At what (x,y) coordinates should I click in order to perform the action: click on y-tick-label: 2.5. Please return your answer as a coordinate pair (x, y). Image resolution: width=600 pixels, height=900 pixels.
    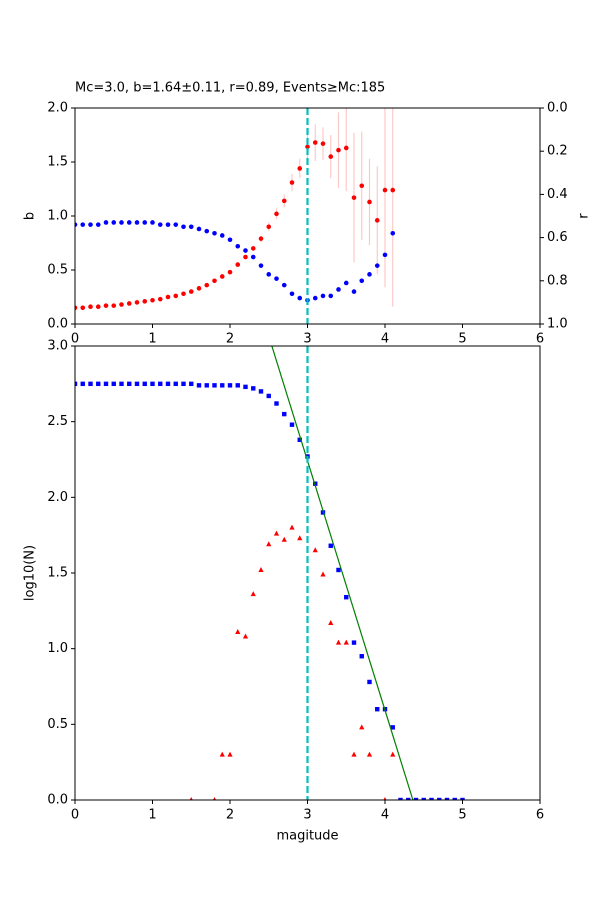
    Looking at the image, I should click on (57, 421).